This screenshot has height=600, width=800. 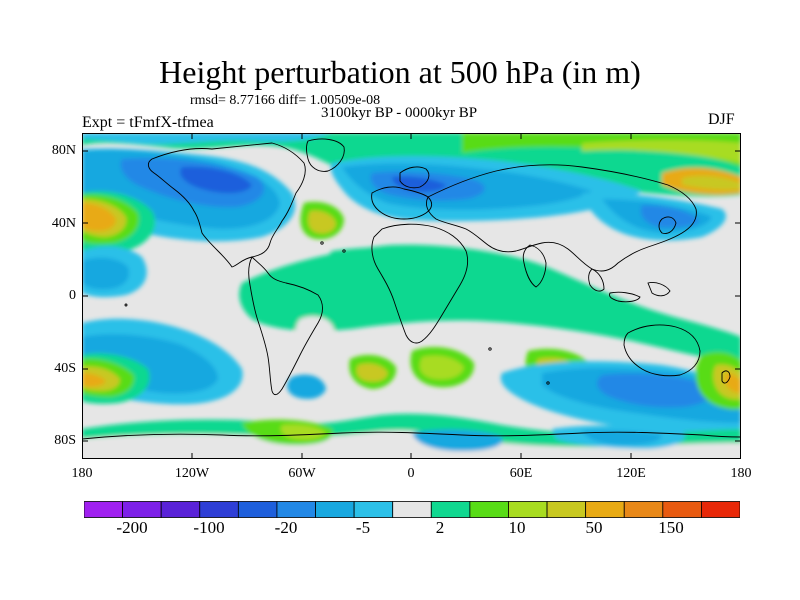 What do you see at coordinates (65, 440) in the screenshot?
I see `y-tick-label: 80S` at bounding box center [65, 440].